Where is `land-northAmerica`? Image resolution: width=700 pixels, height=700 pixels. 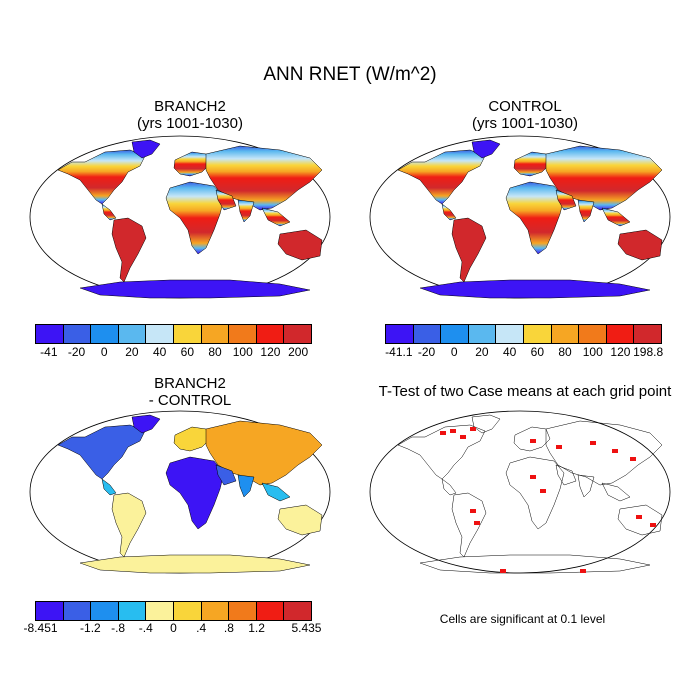
land-northAmerica is located at coordinates (441, 452).